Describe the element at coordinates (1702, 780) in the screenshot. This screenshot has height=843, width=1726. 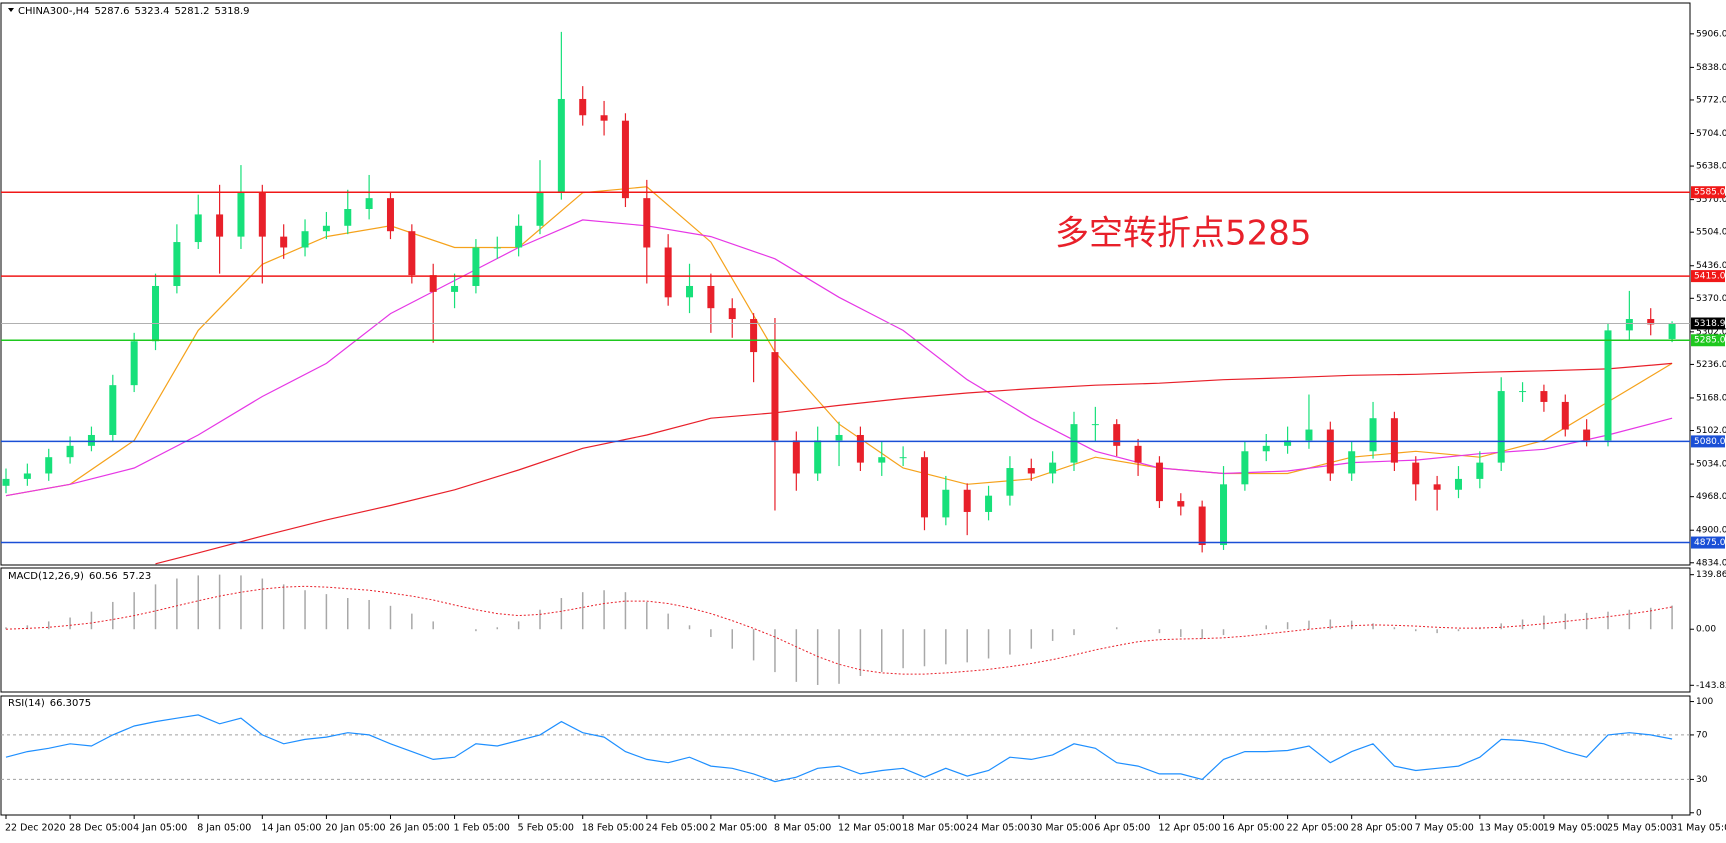
I see `y-tick-label: 30` at that location.